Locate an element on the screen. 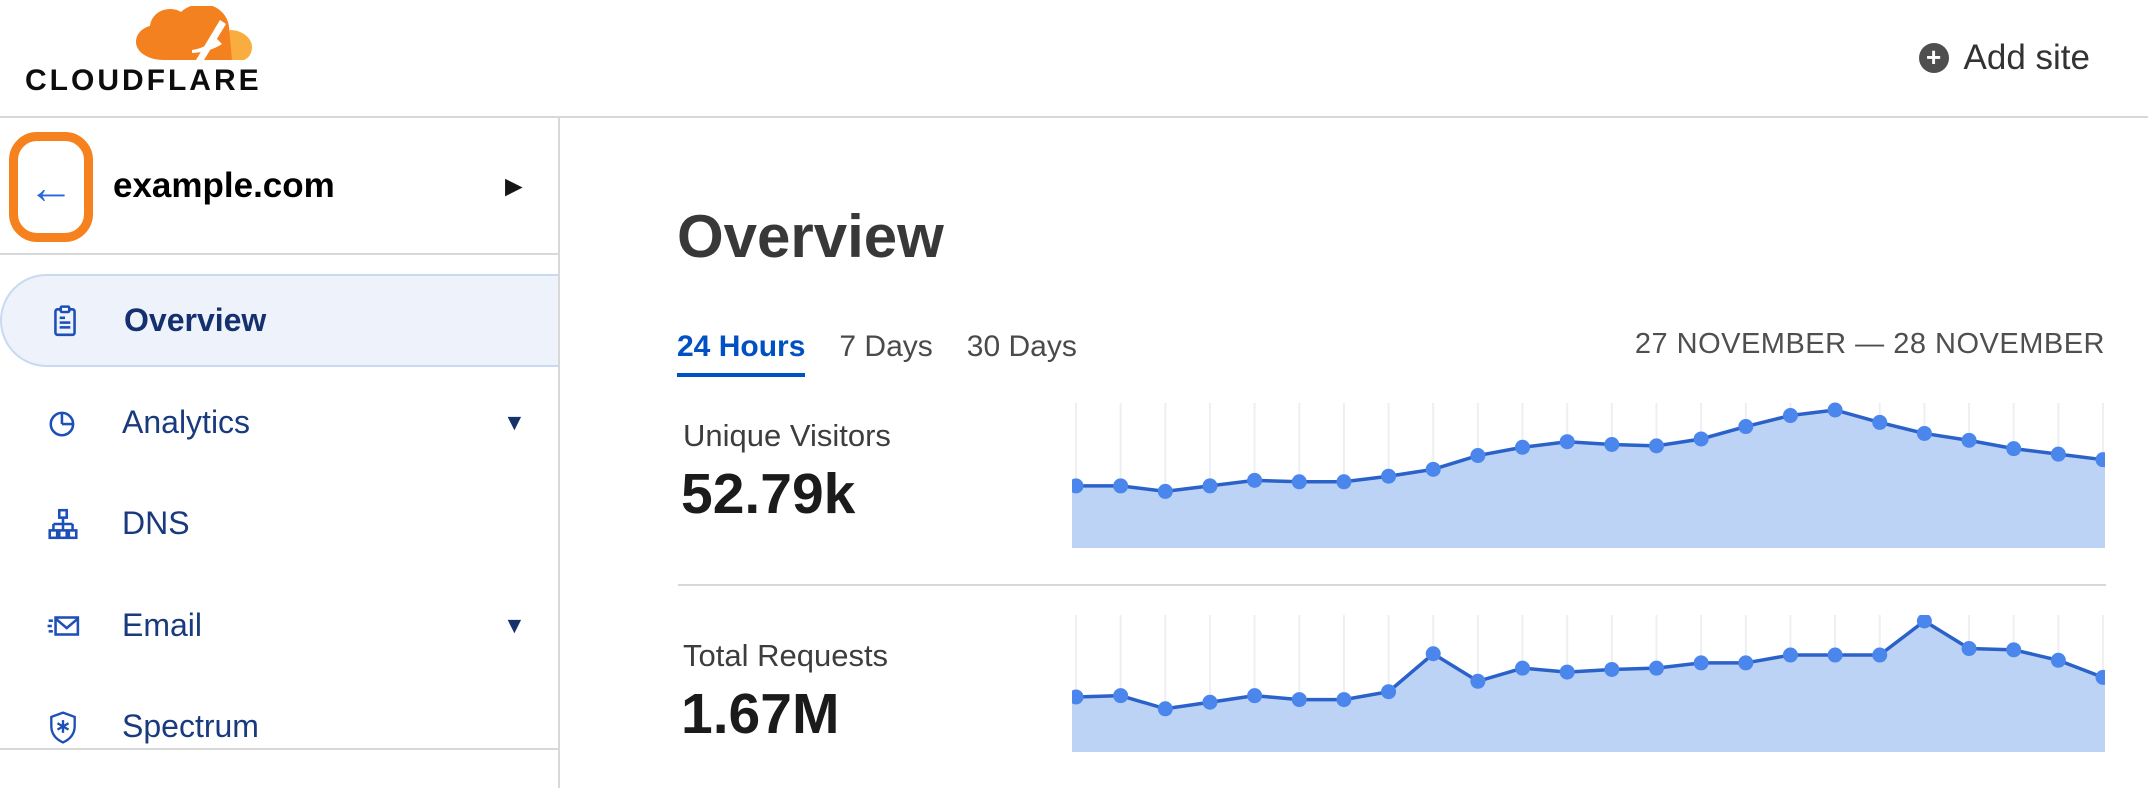 This screenshot has height=788, width=2148. total-requests-chart is located at coordinates (1588, 683).